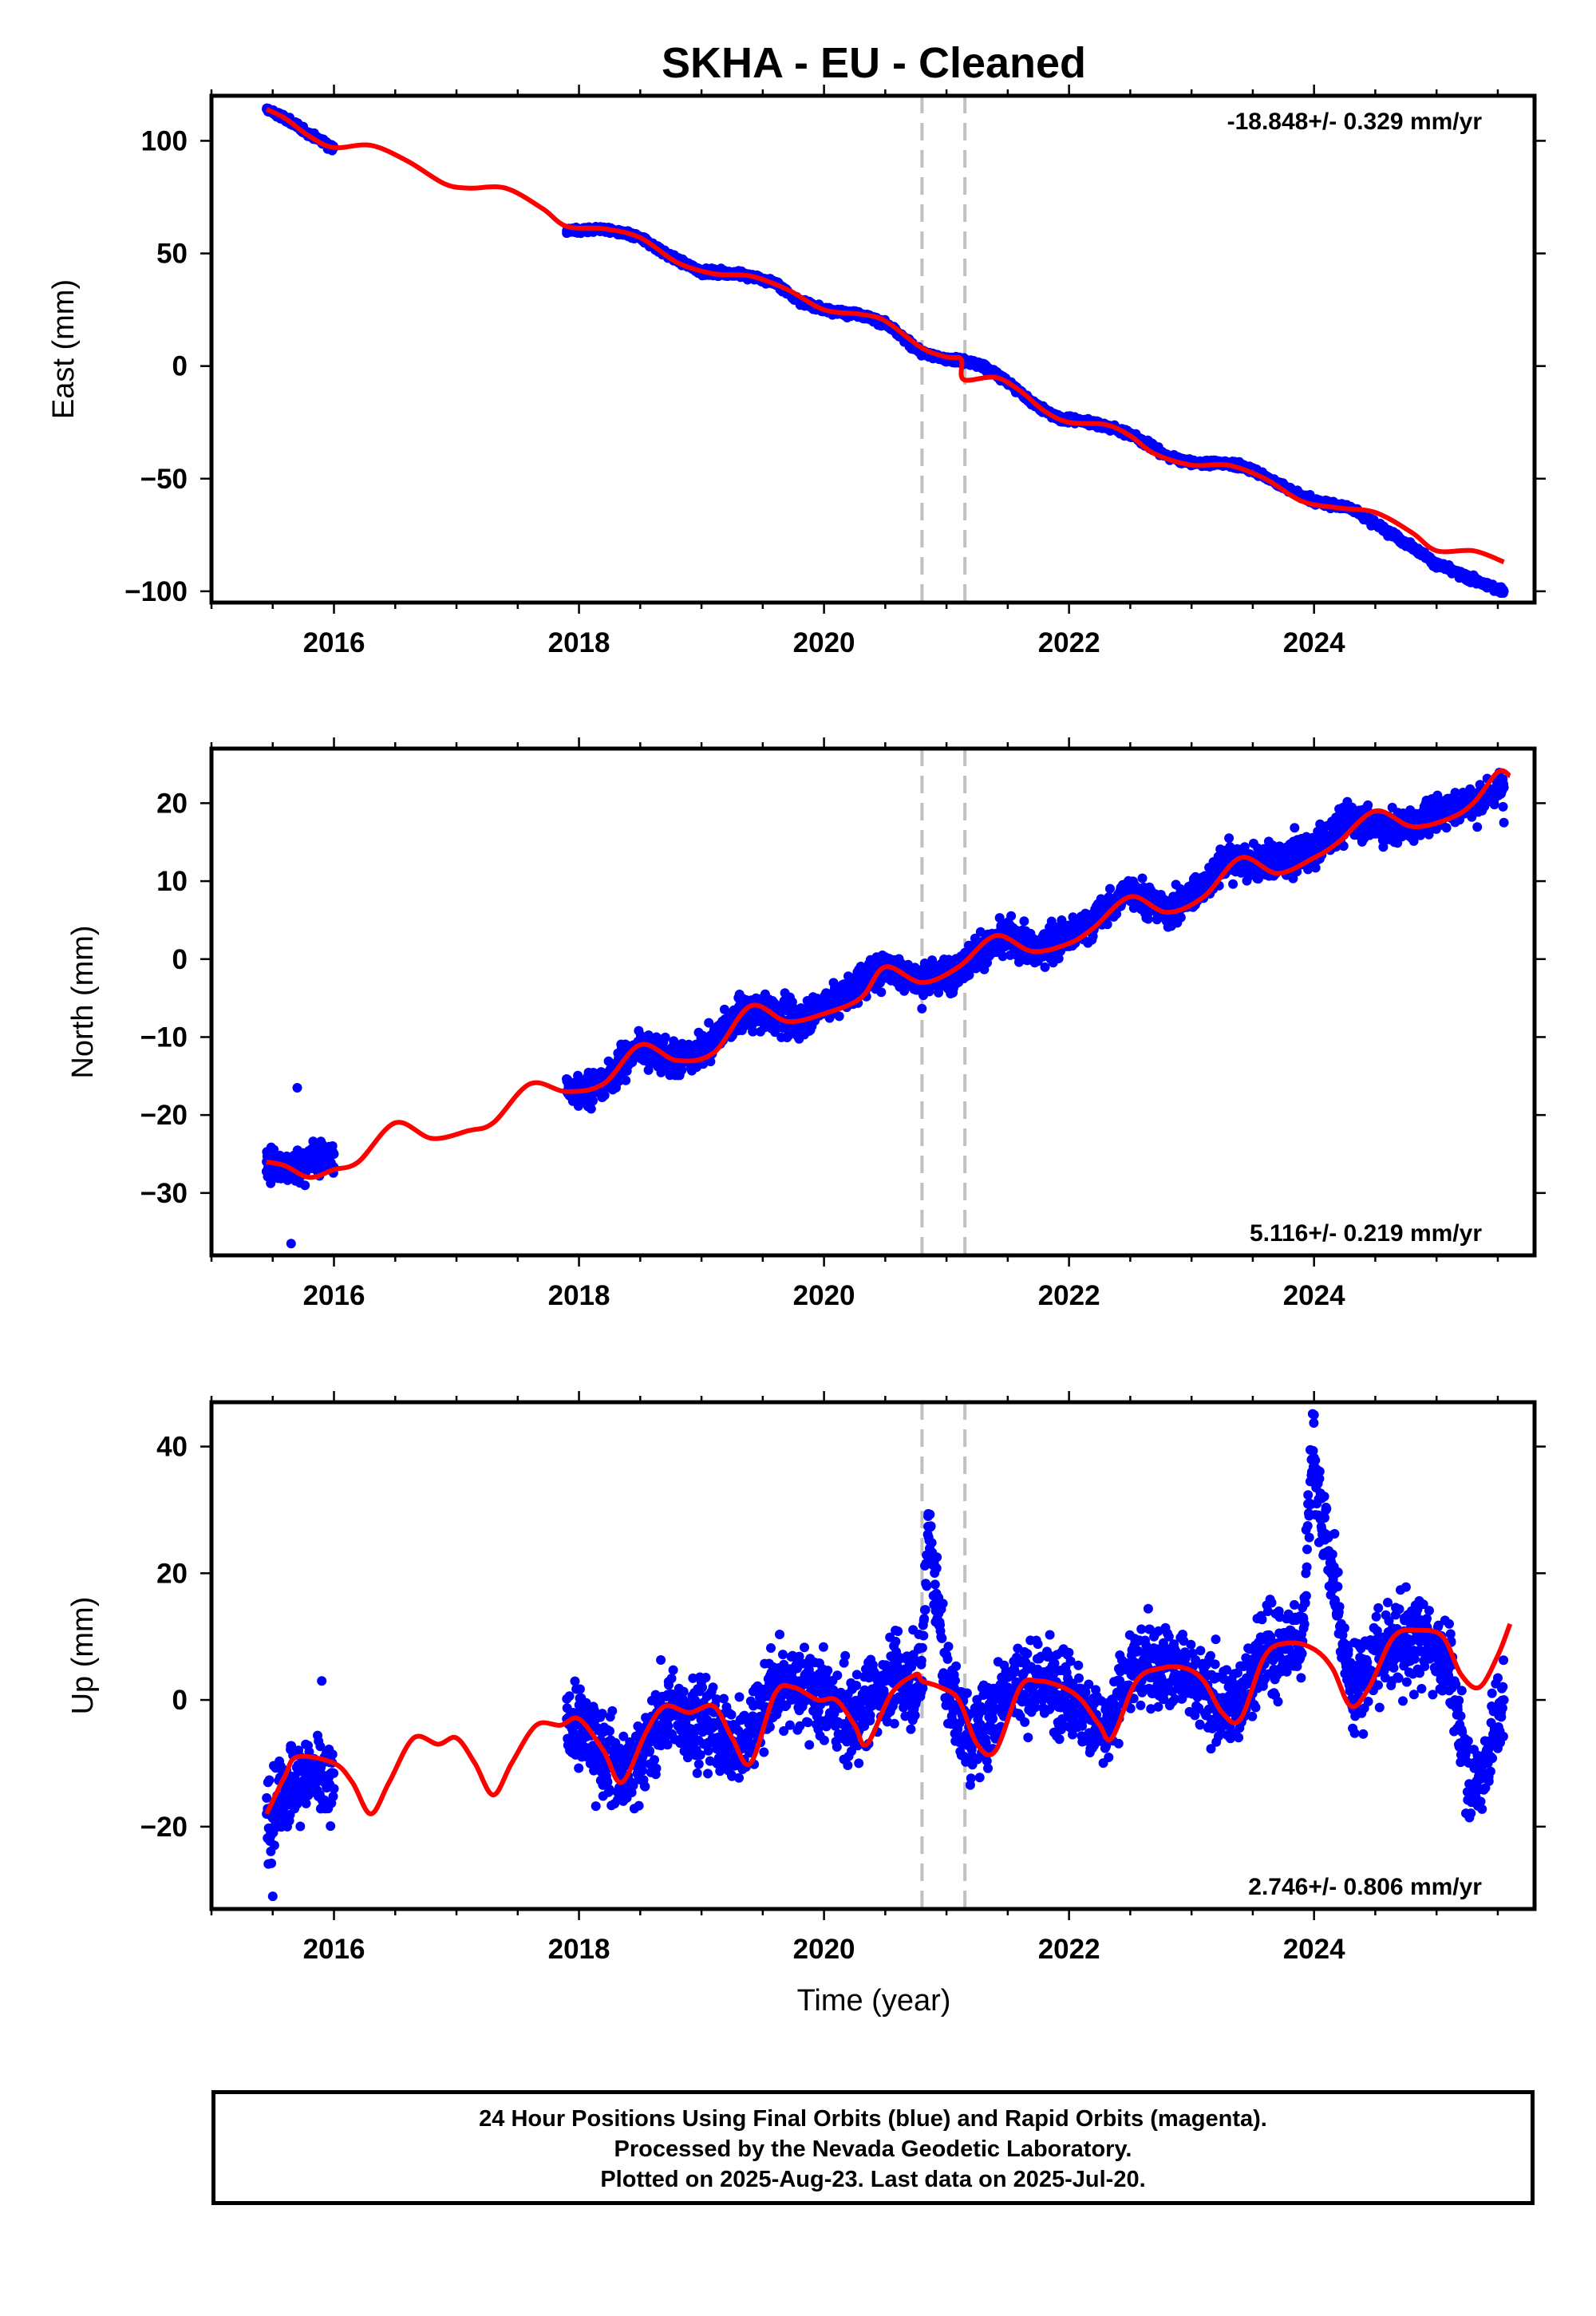 The width and height of the screenshot is (1596, 2316). What do you see at coordinates (874, 63) in the screenshot?
I see `figure-title: SKHA - EU - Cleaned` at bounding box center [874, 63].